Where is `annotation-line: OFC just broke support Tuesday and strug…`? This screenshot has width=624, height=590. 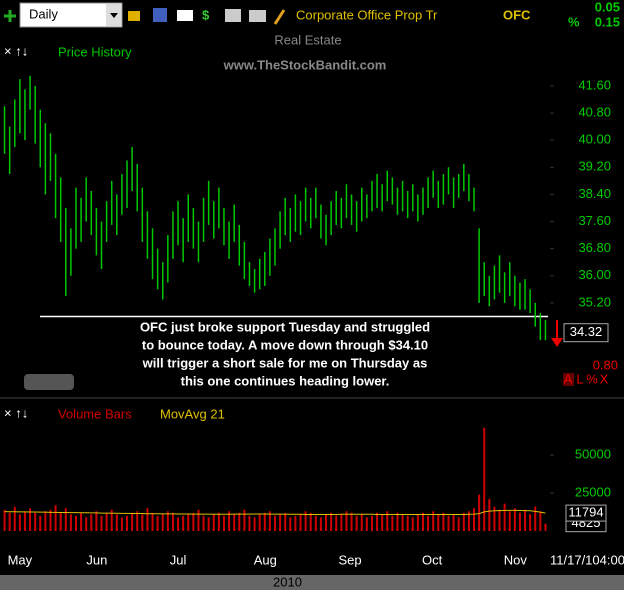 annotation-line: OFC just broke support Tuesday and strug… is located at coordinates (285, 326).